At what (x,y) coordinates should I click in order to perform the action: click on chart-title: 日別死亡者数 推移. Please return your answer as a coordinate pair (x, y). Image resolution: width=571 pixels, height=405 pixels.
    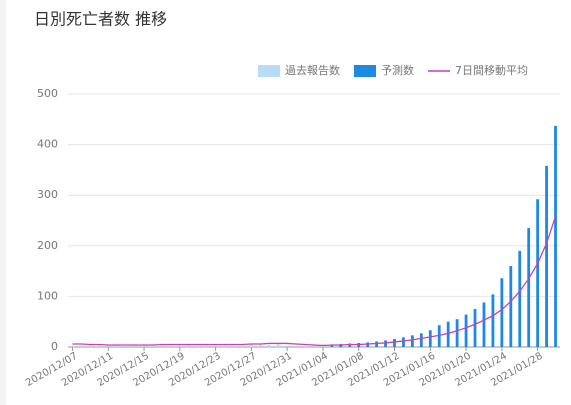
    Looking at the image, I should click on (100, 19).